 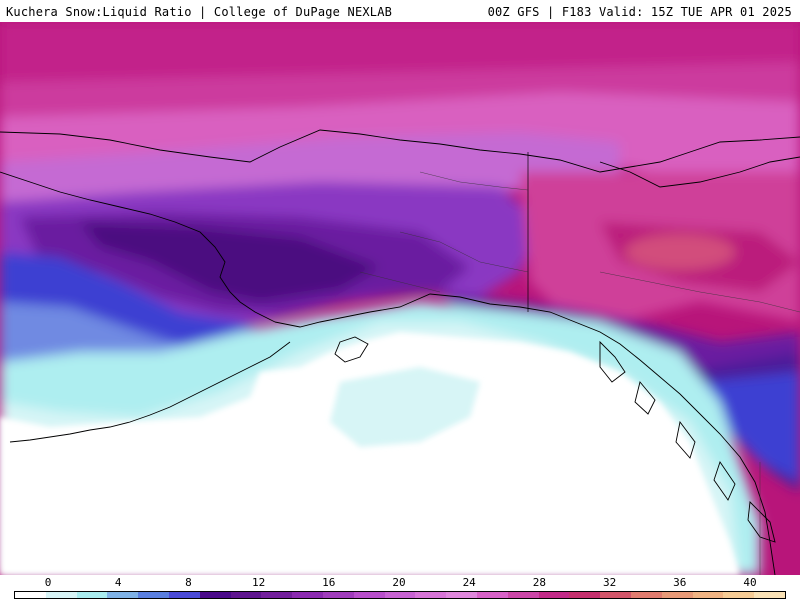 I want to click on colorbar-tick-label: 36, so click(x=680, y=582).